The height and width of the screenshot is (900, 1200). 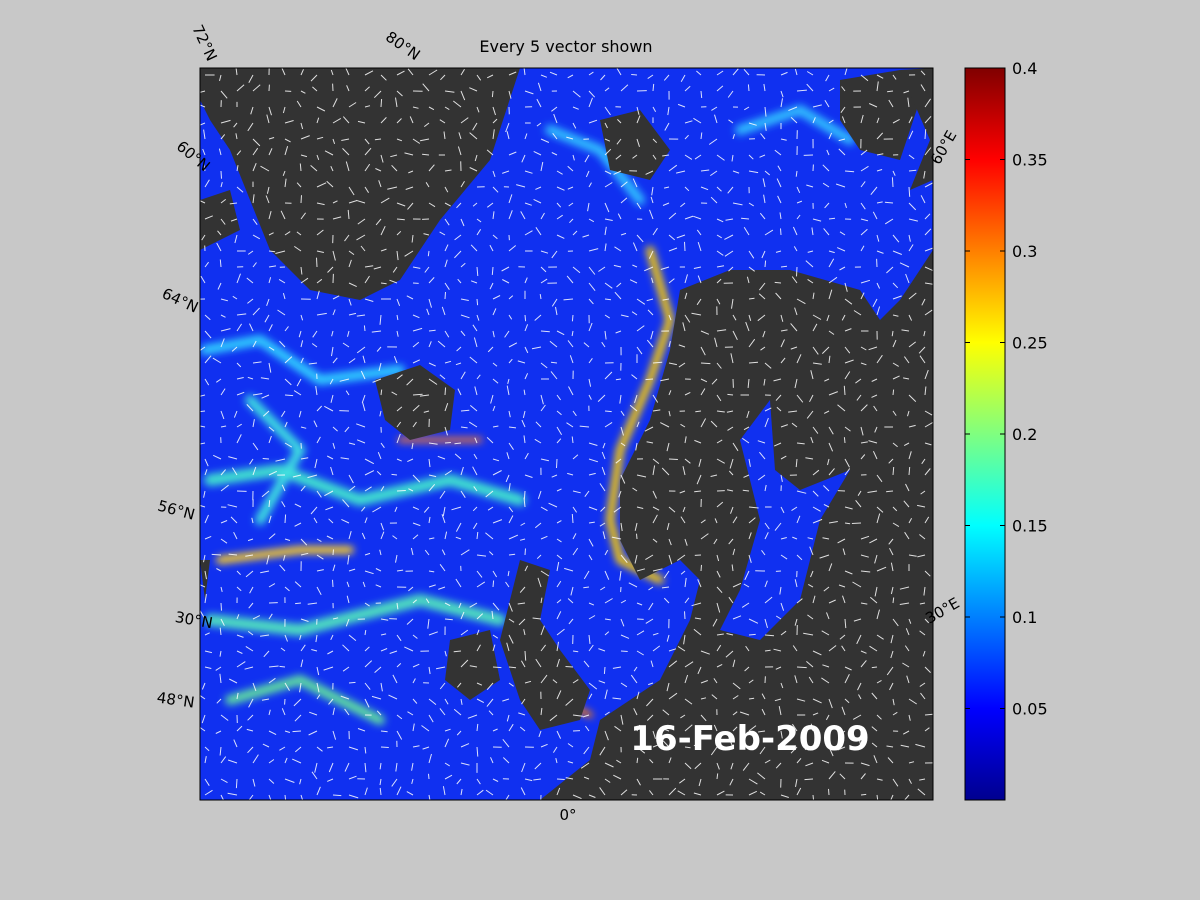 I want to click on lat-label: 48°N, so click(x=176, y=700).